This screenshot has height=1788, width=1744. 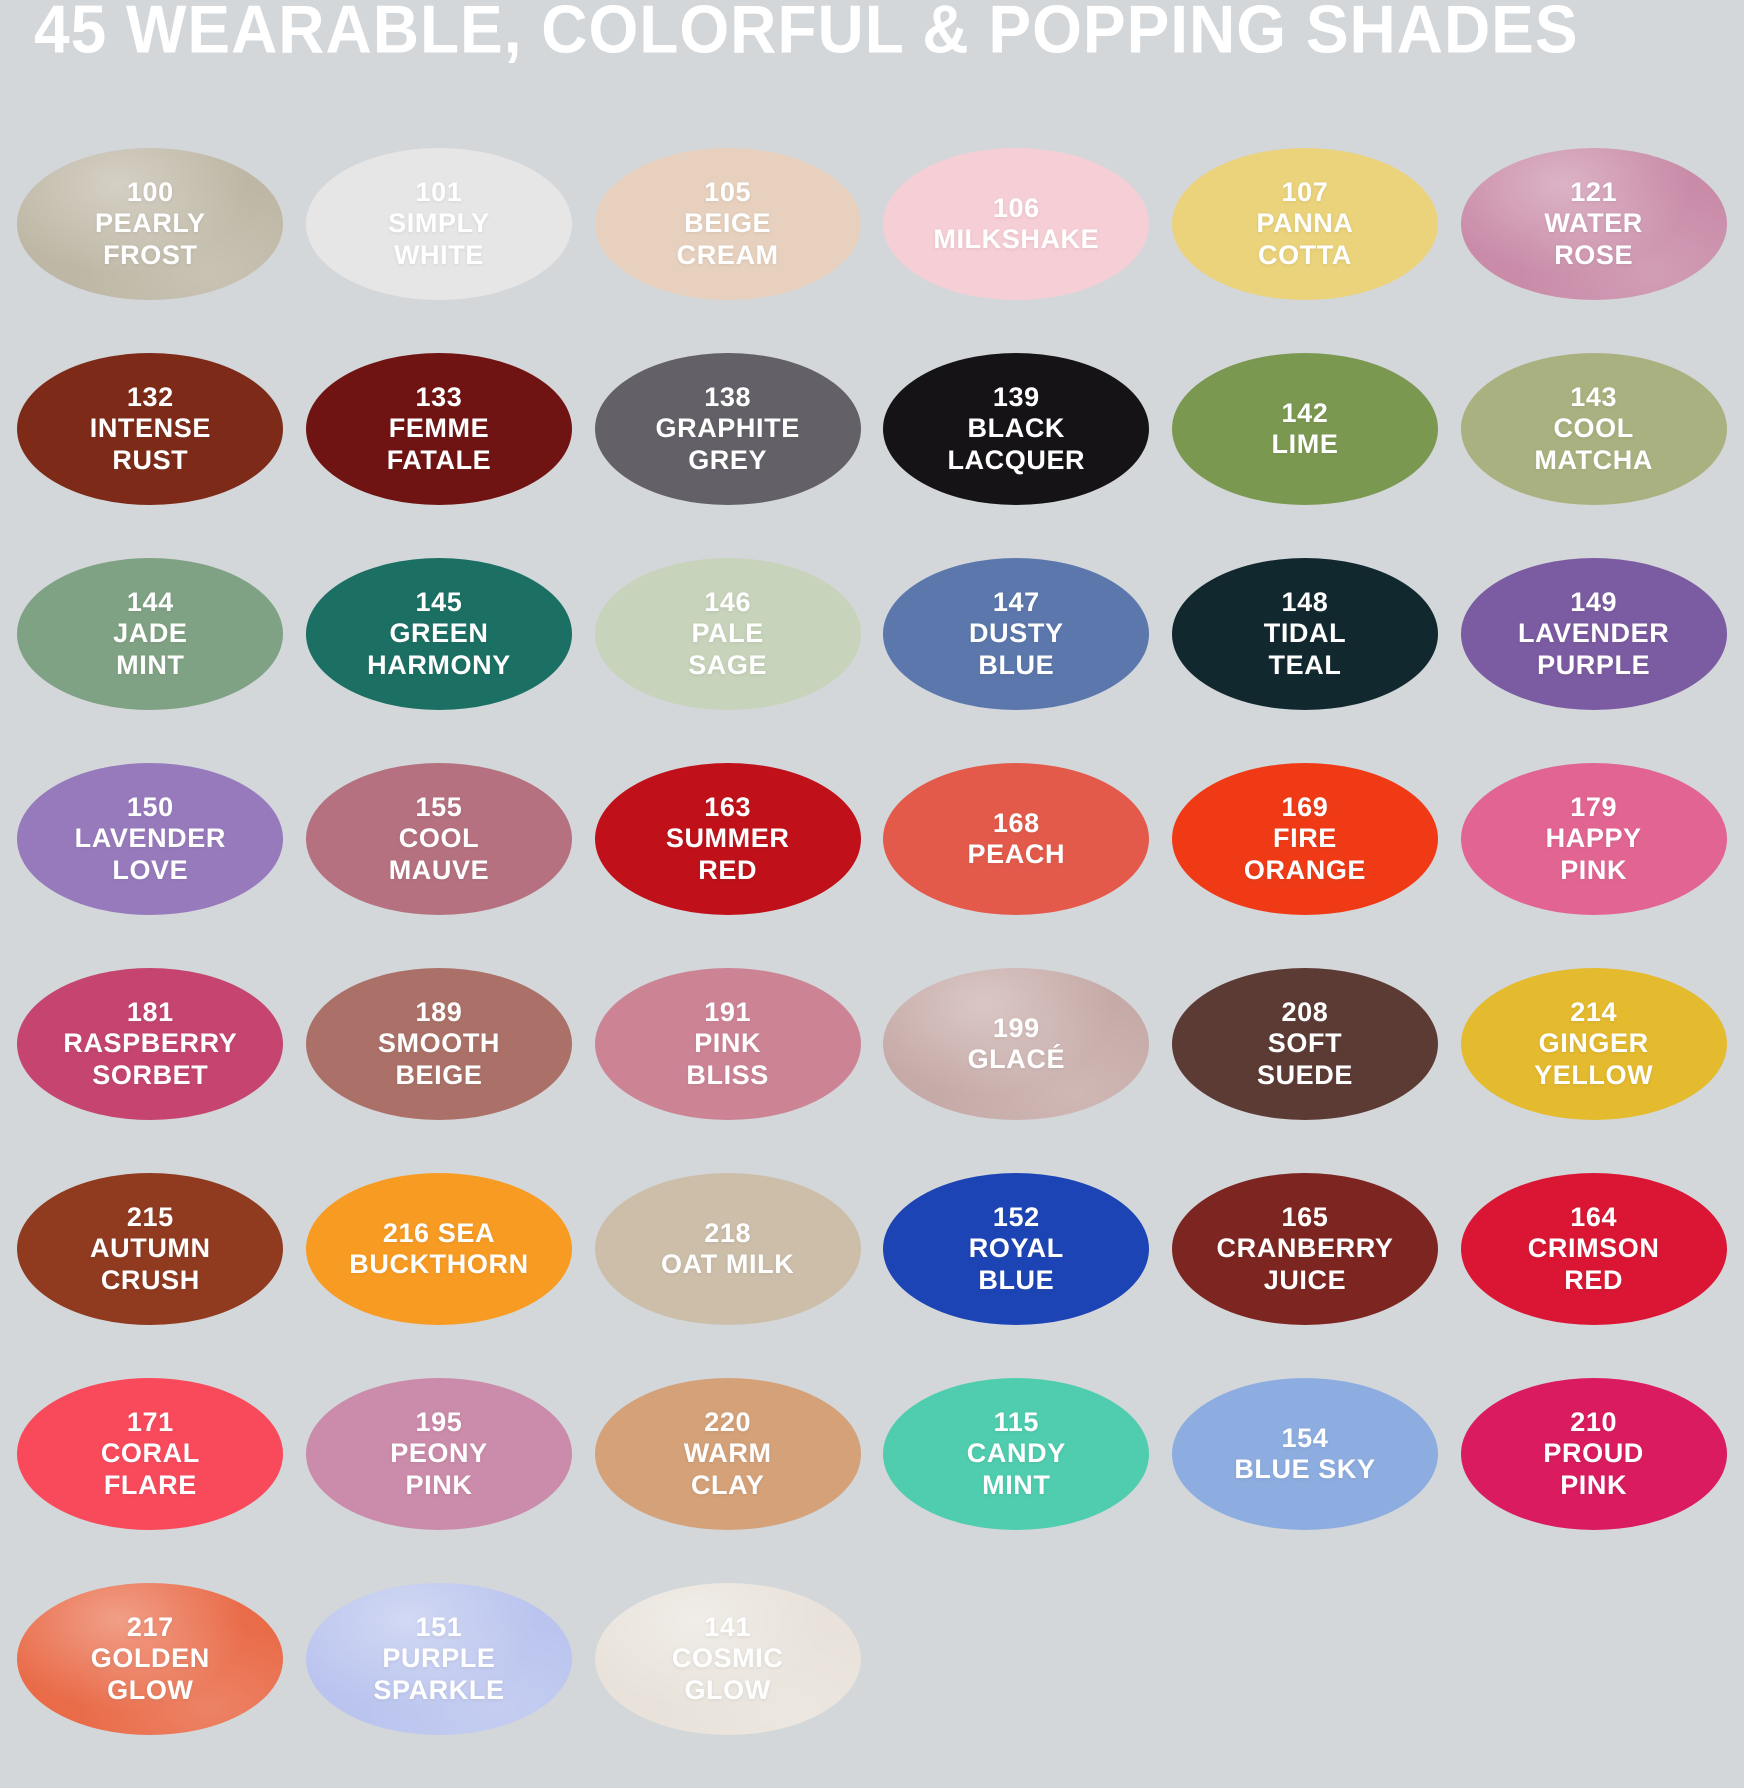 I want to click on swatch-144-jade-mint: 144 JADE MINT, so click(x=150, y=634).